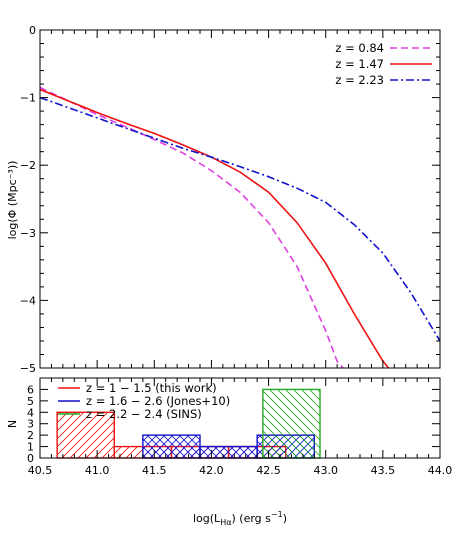 The image size is (458, 539). I want to click on lf-y-tick-label: −5, so click(28, 368).